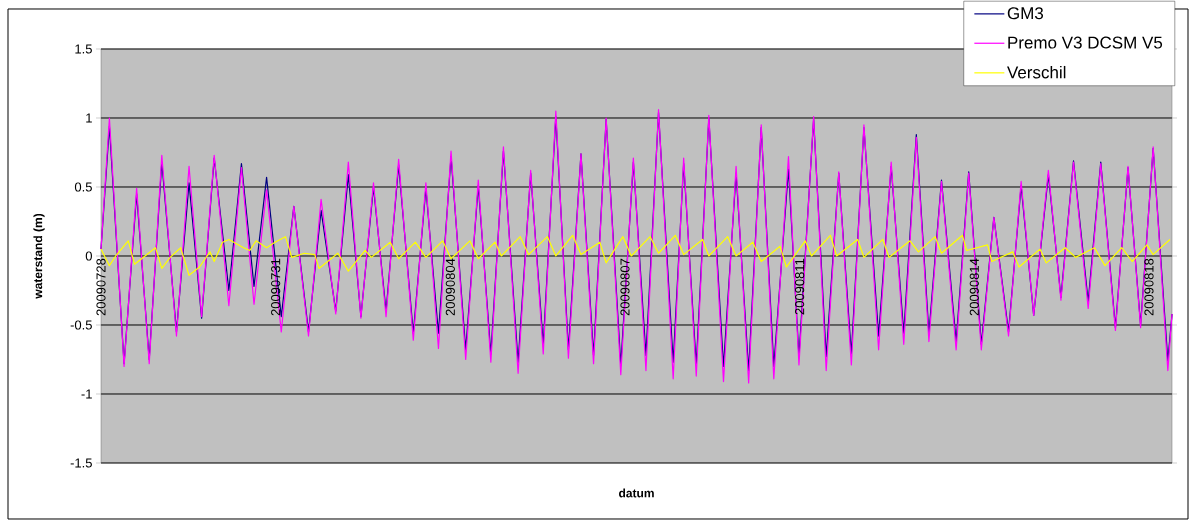 This screenshot has width=1194, height=524. What do you see at coordinates (1149, 287) in the screenshot?
I see `x-tick-label: 20090818` at bounding box center [1149, 287].